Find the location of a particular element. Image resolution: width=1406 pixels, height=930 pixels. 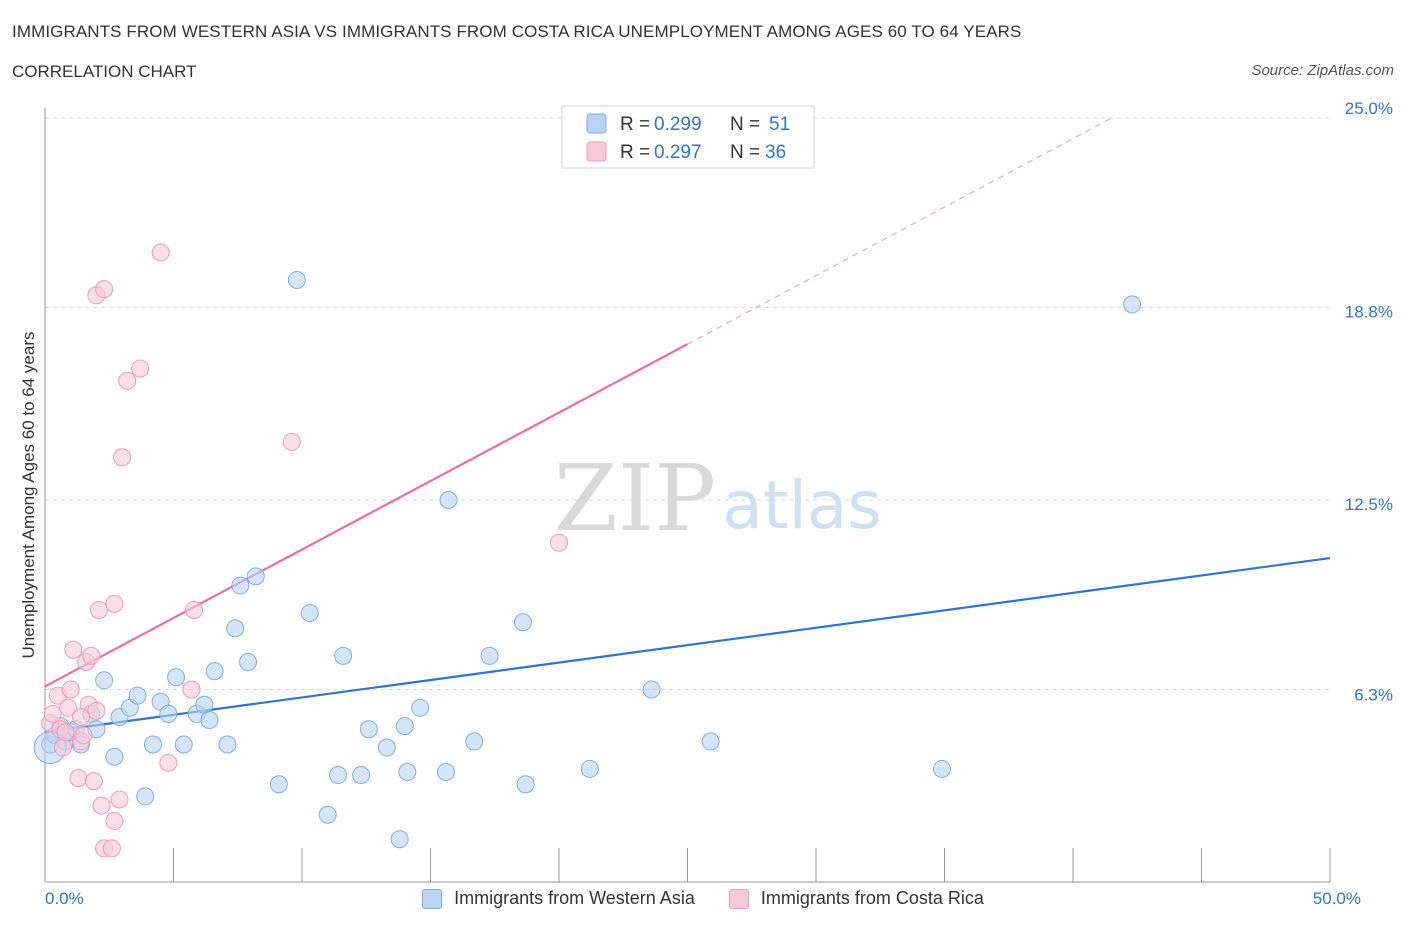

y-tick-label-1: 18.8% is located at coordinates (1369, 311).